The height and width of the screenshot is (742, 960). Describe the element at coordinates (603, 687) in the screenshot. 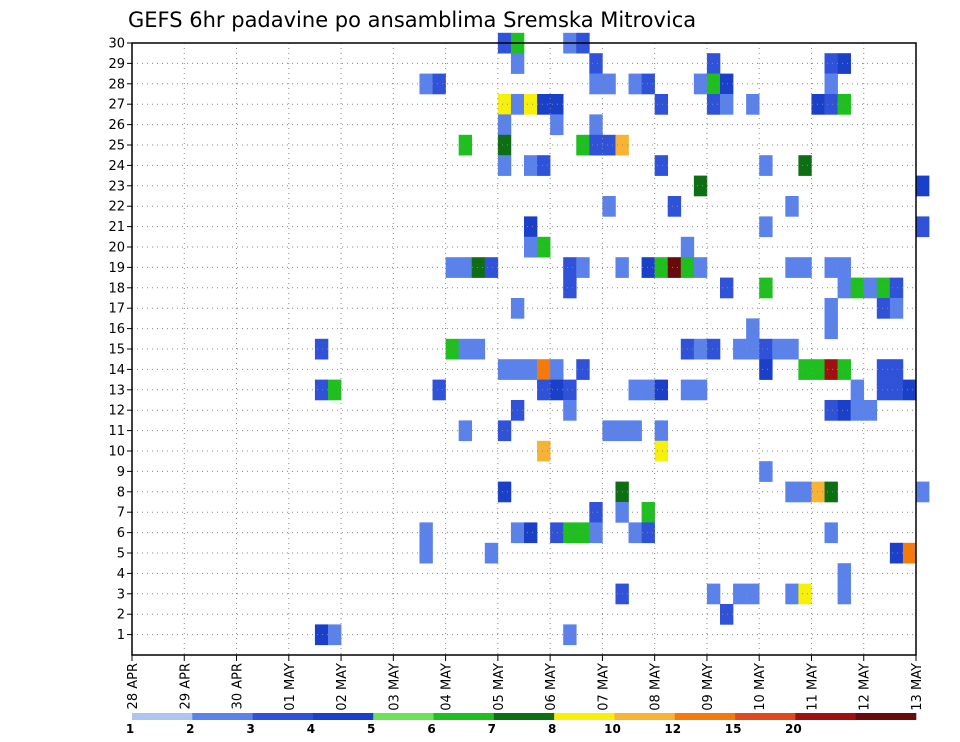

I see `x-tick-label: 07 MAY` at that location.